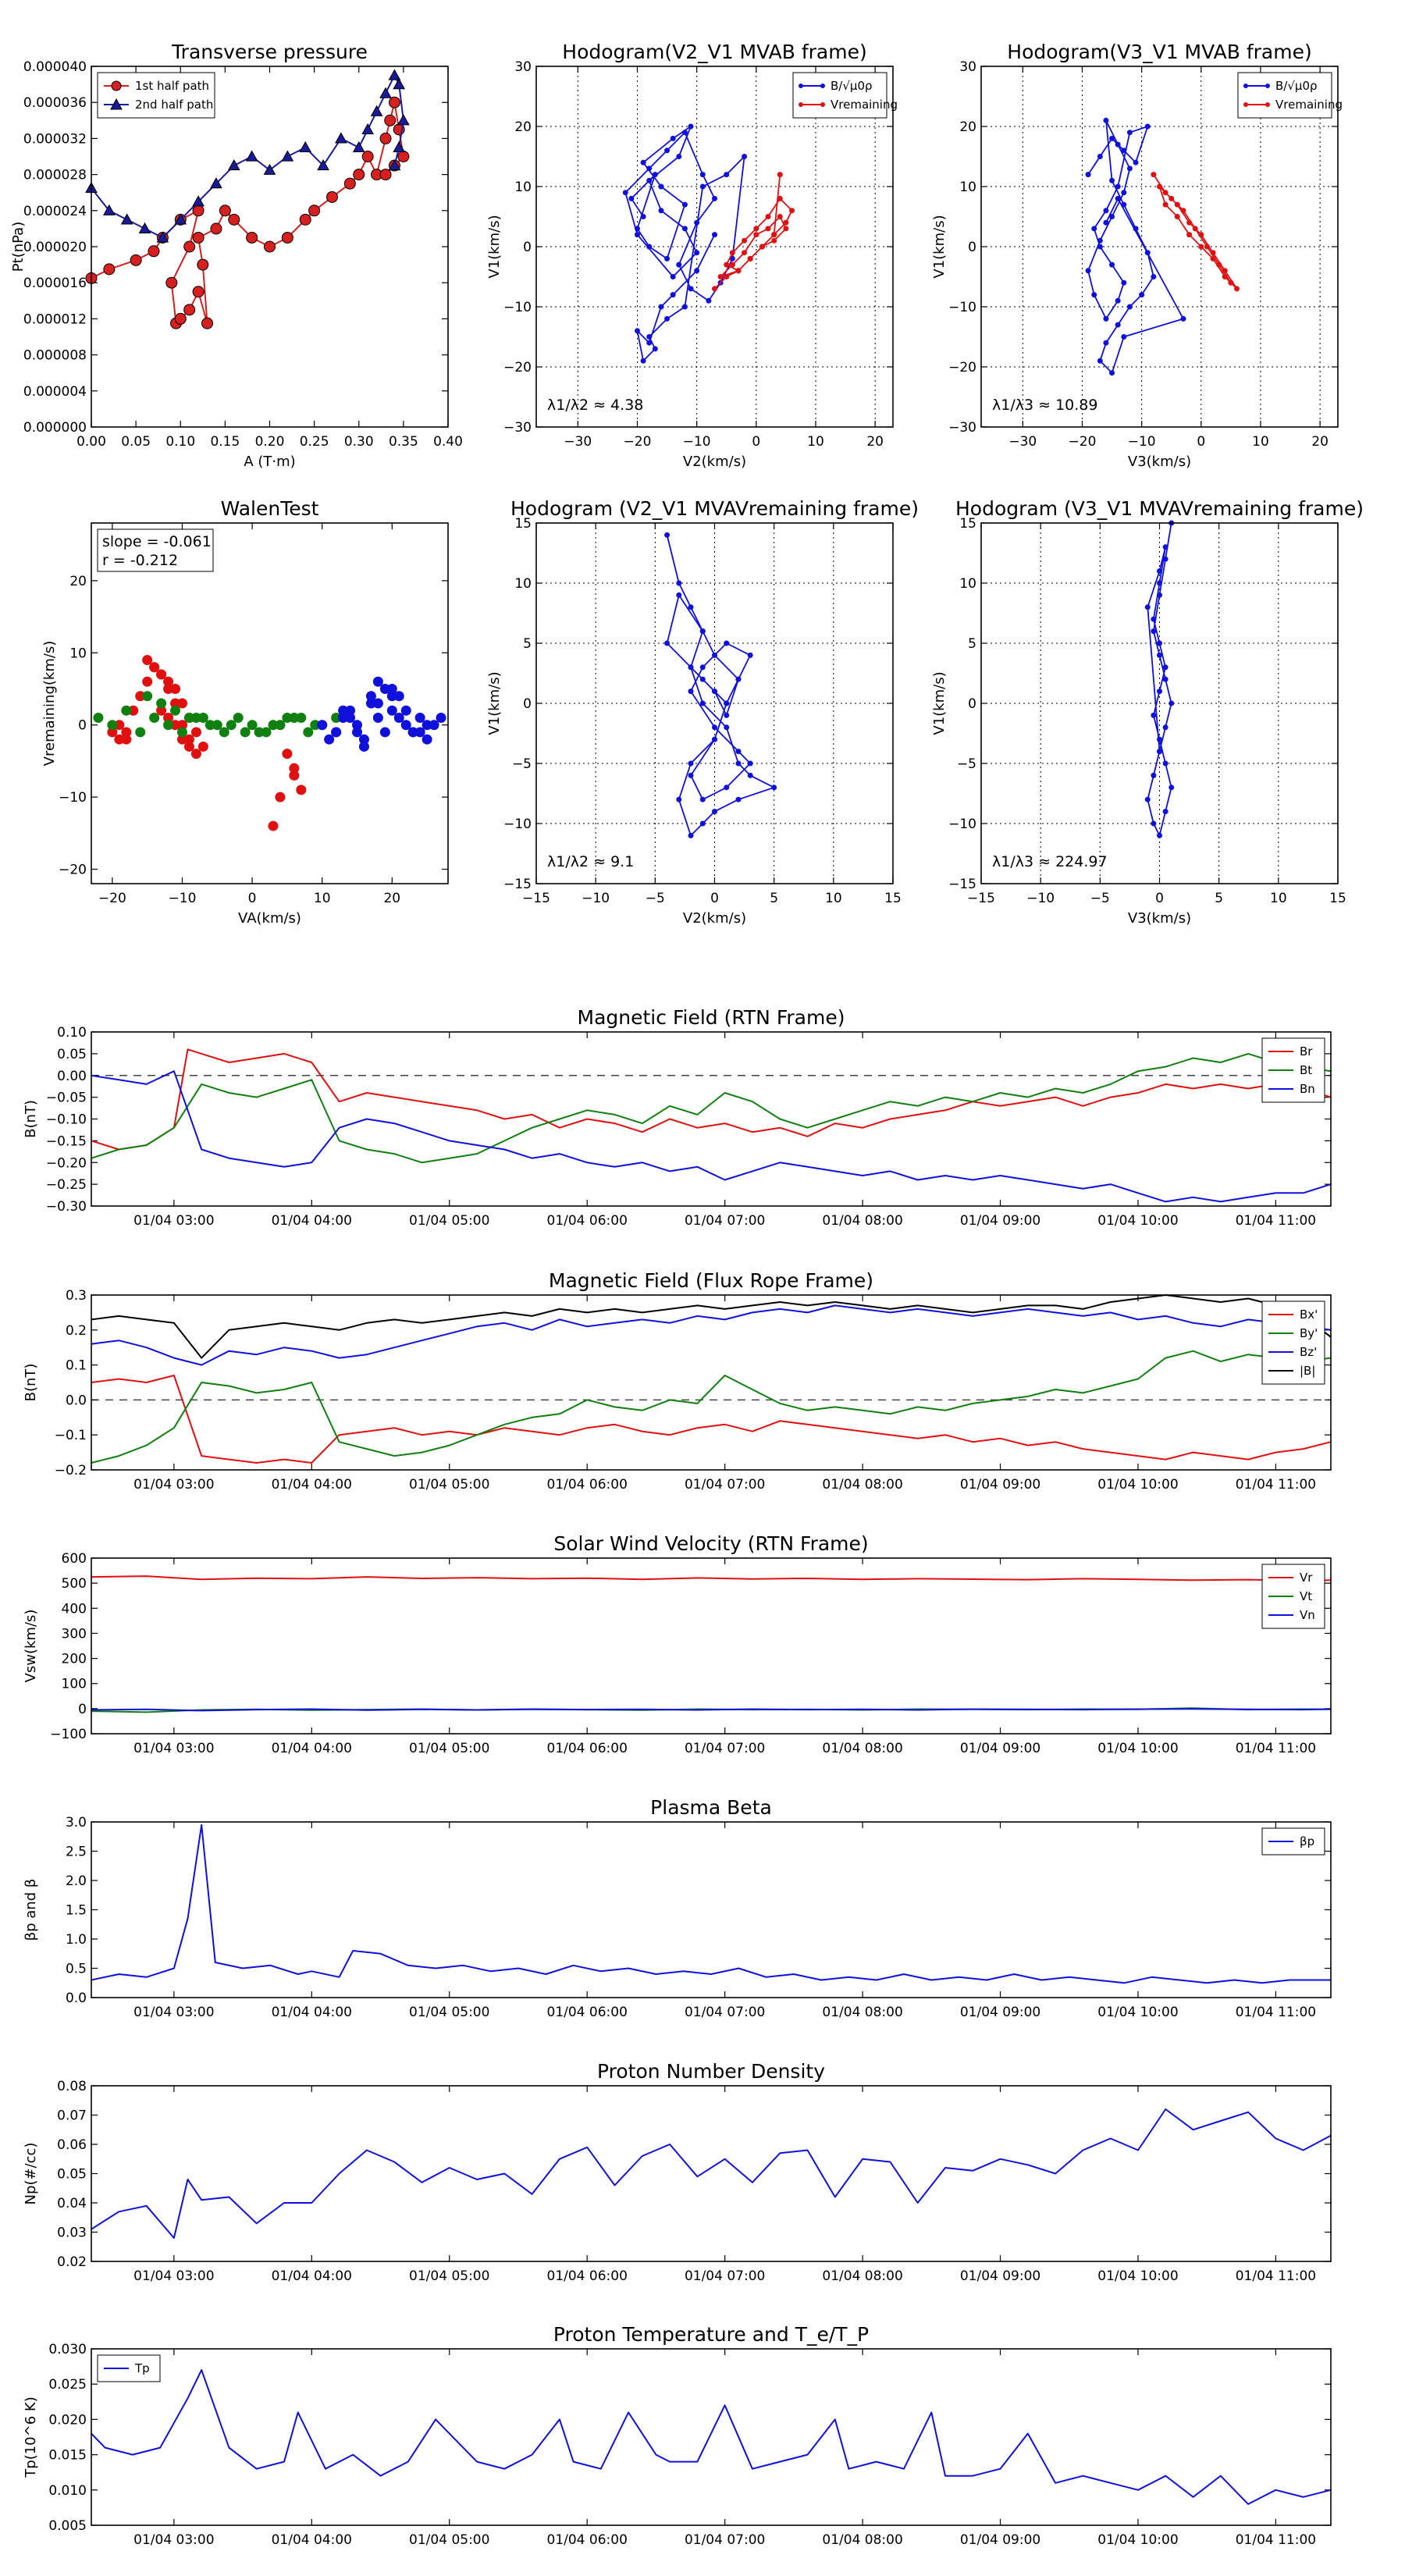 The width and height of the screenshot is (1405, 2576). I want to click on legend-label: B/√μ0ρ, so click(852, 86).